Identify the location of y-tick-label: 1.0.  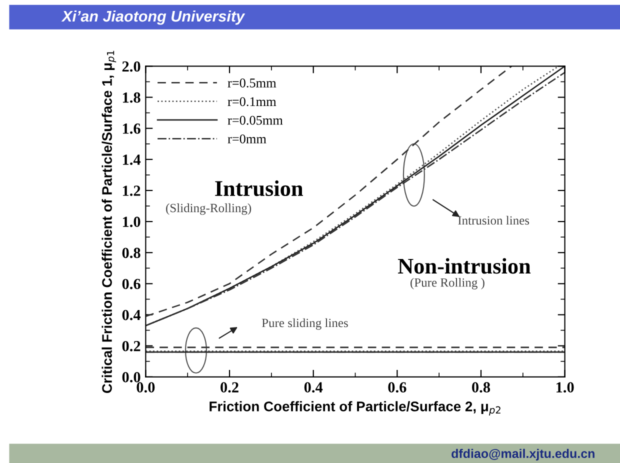
(131, 222).